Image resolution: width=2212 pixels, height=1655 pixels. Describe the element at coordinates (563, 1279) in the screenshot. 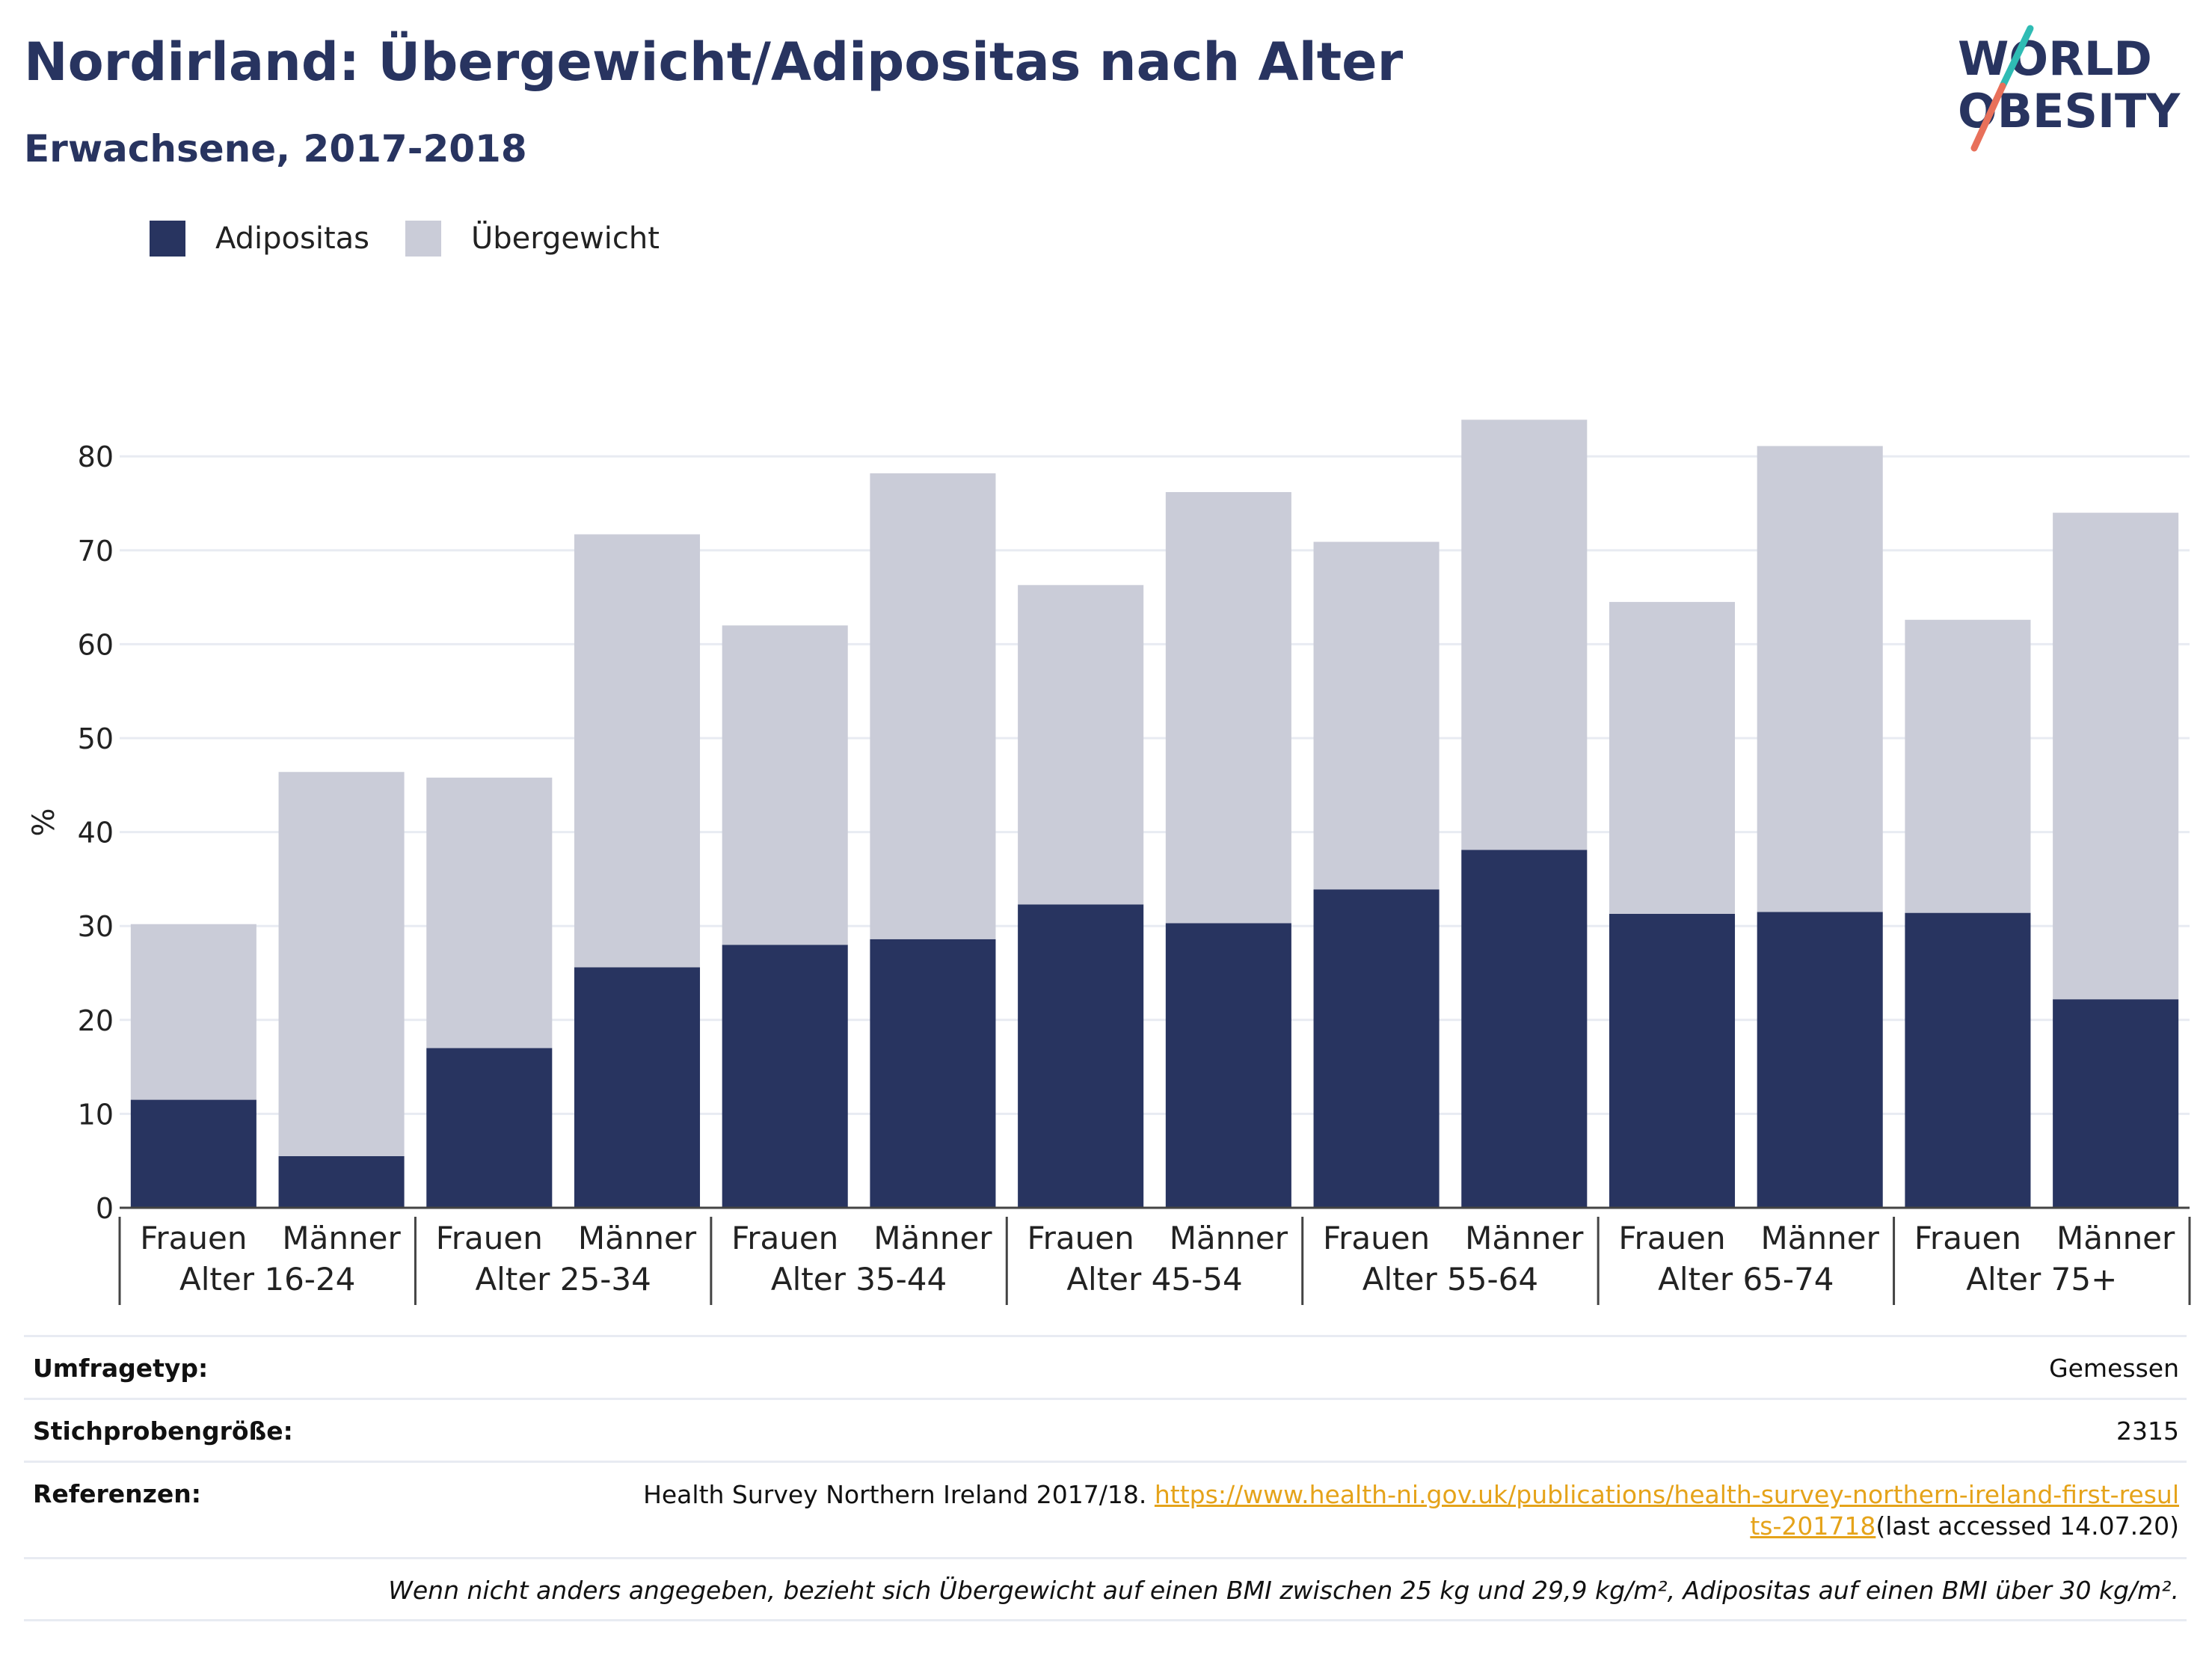

I see `x-group-label: Alter 25-34` at that location.